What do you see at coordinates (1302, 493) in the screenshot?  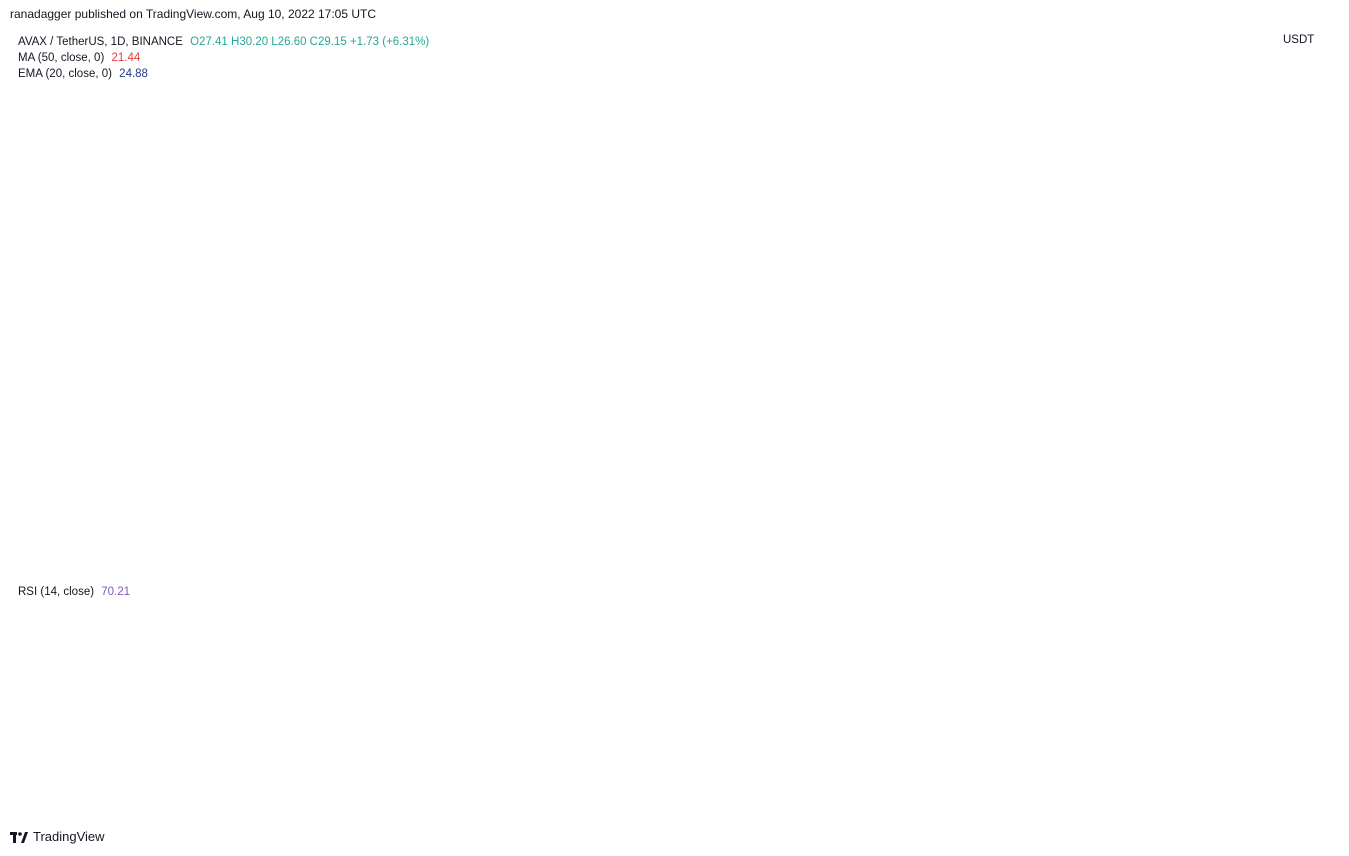 I see `support-level-badge-bg` at bounding box center [1302, 493].